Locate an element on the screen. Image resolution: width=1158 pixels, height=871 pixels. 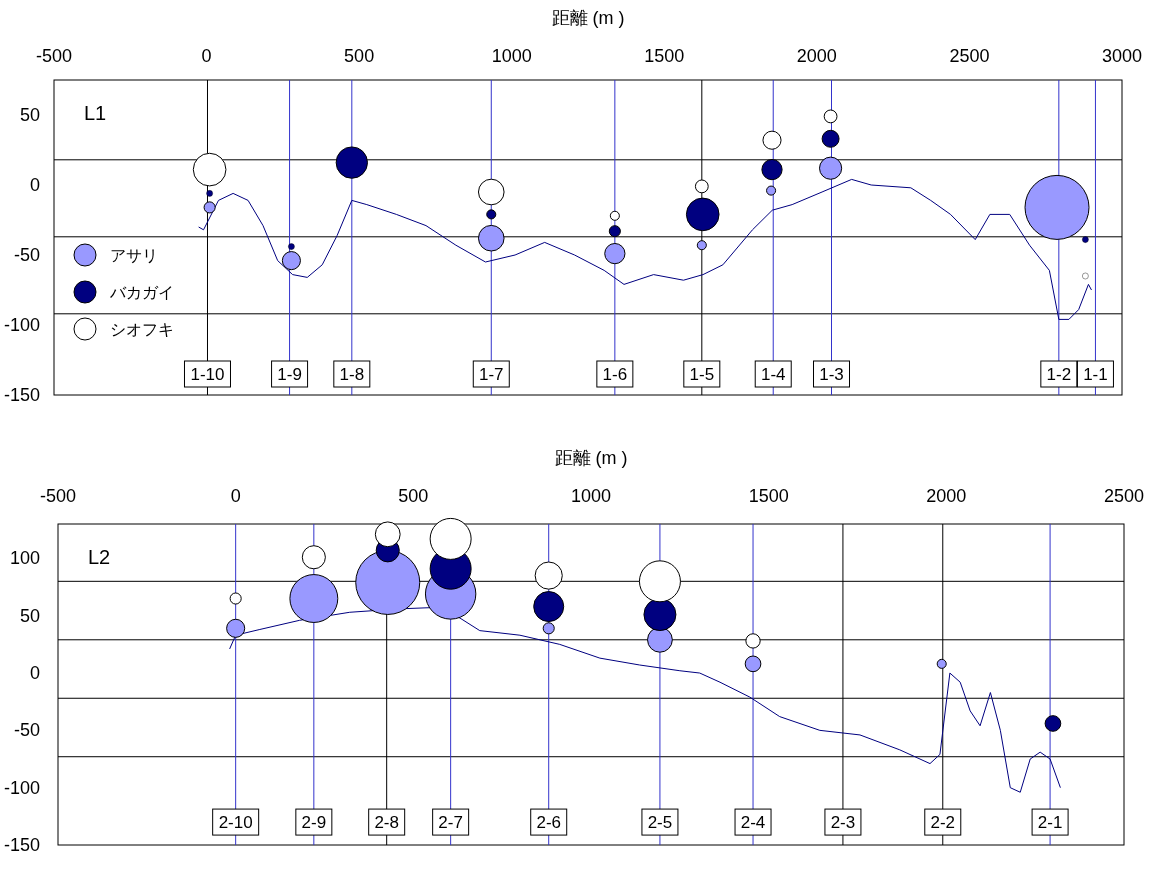
annotation: 2-6 is located at coordinates (548, 823).